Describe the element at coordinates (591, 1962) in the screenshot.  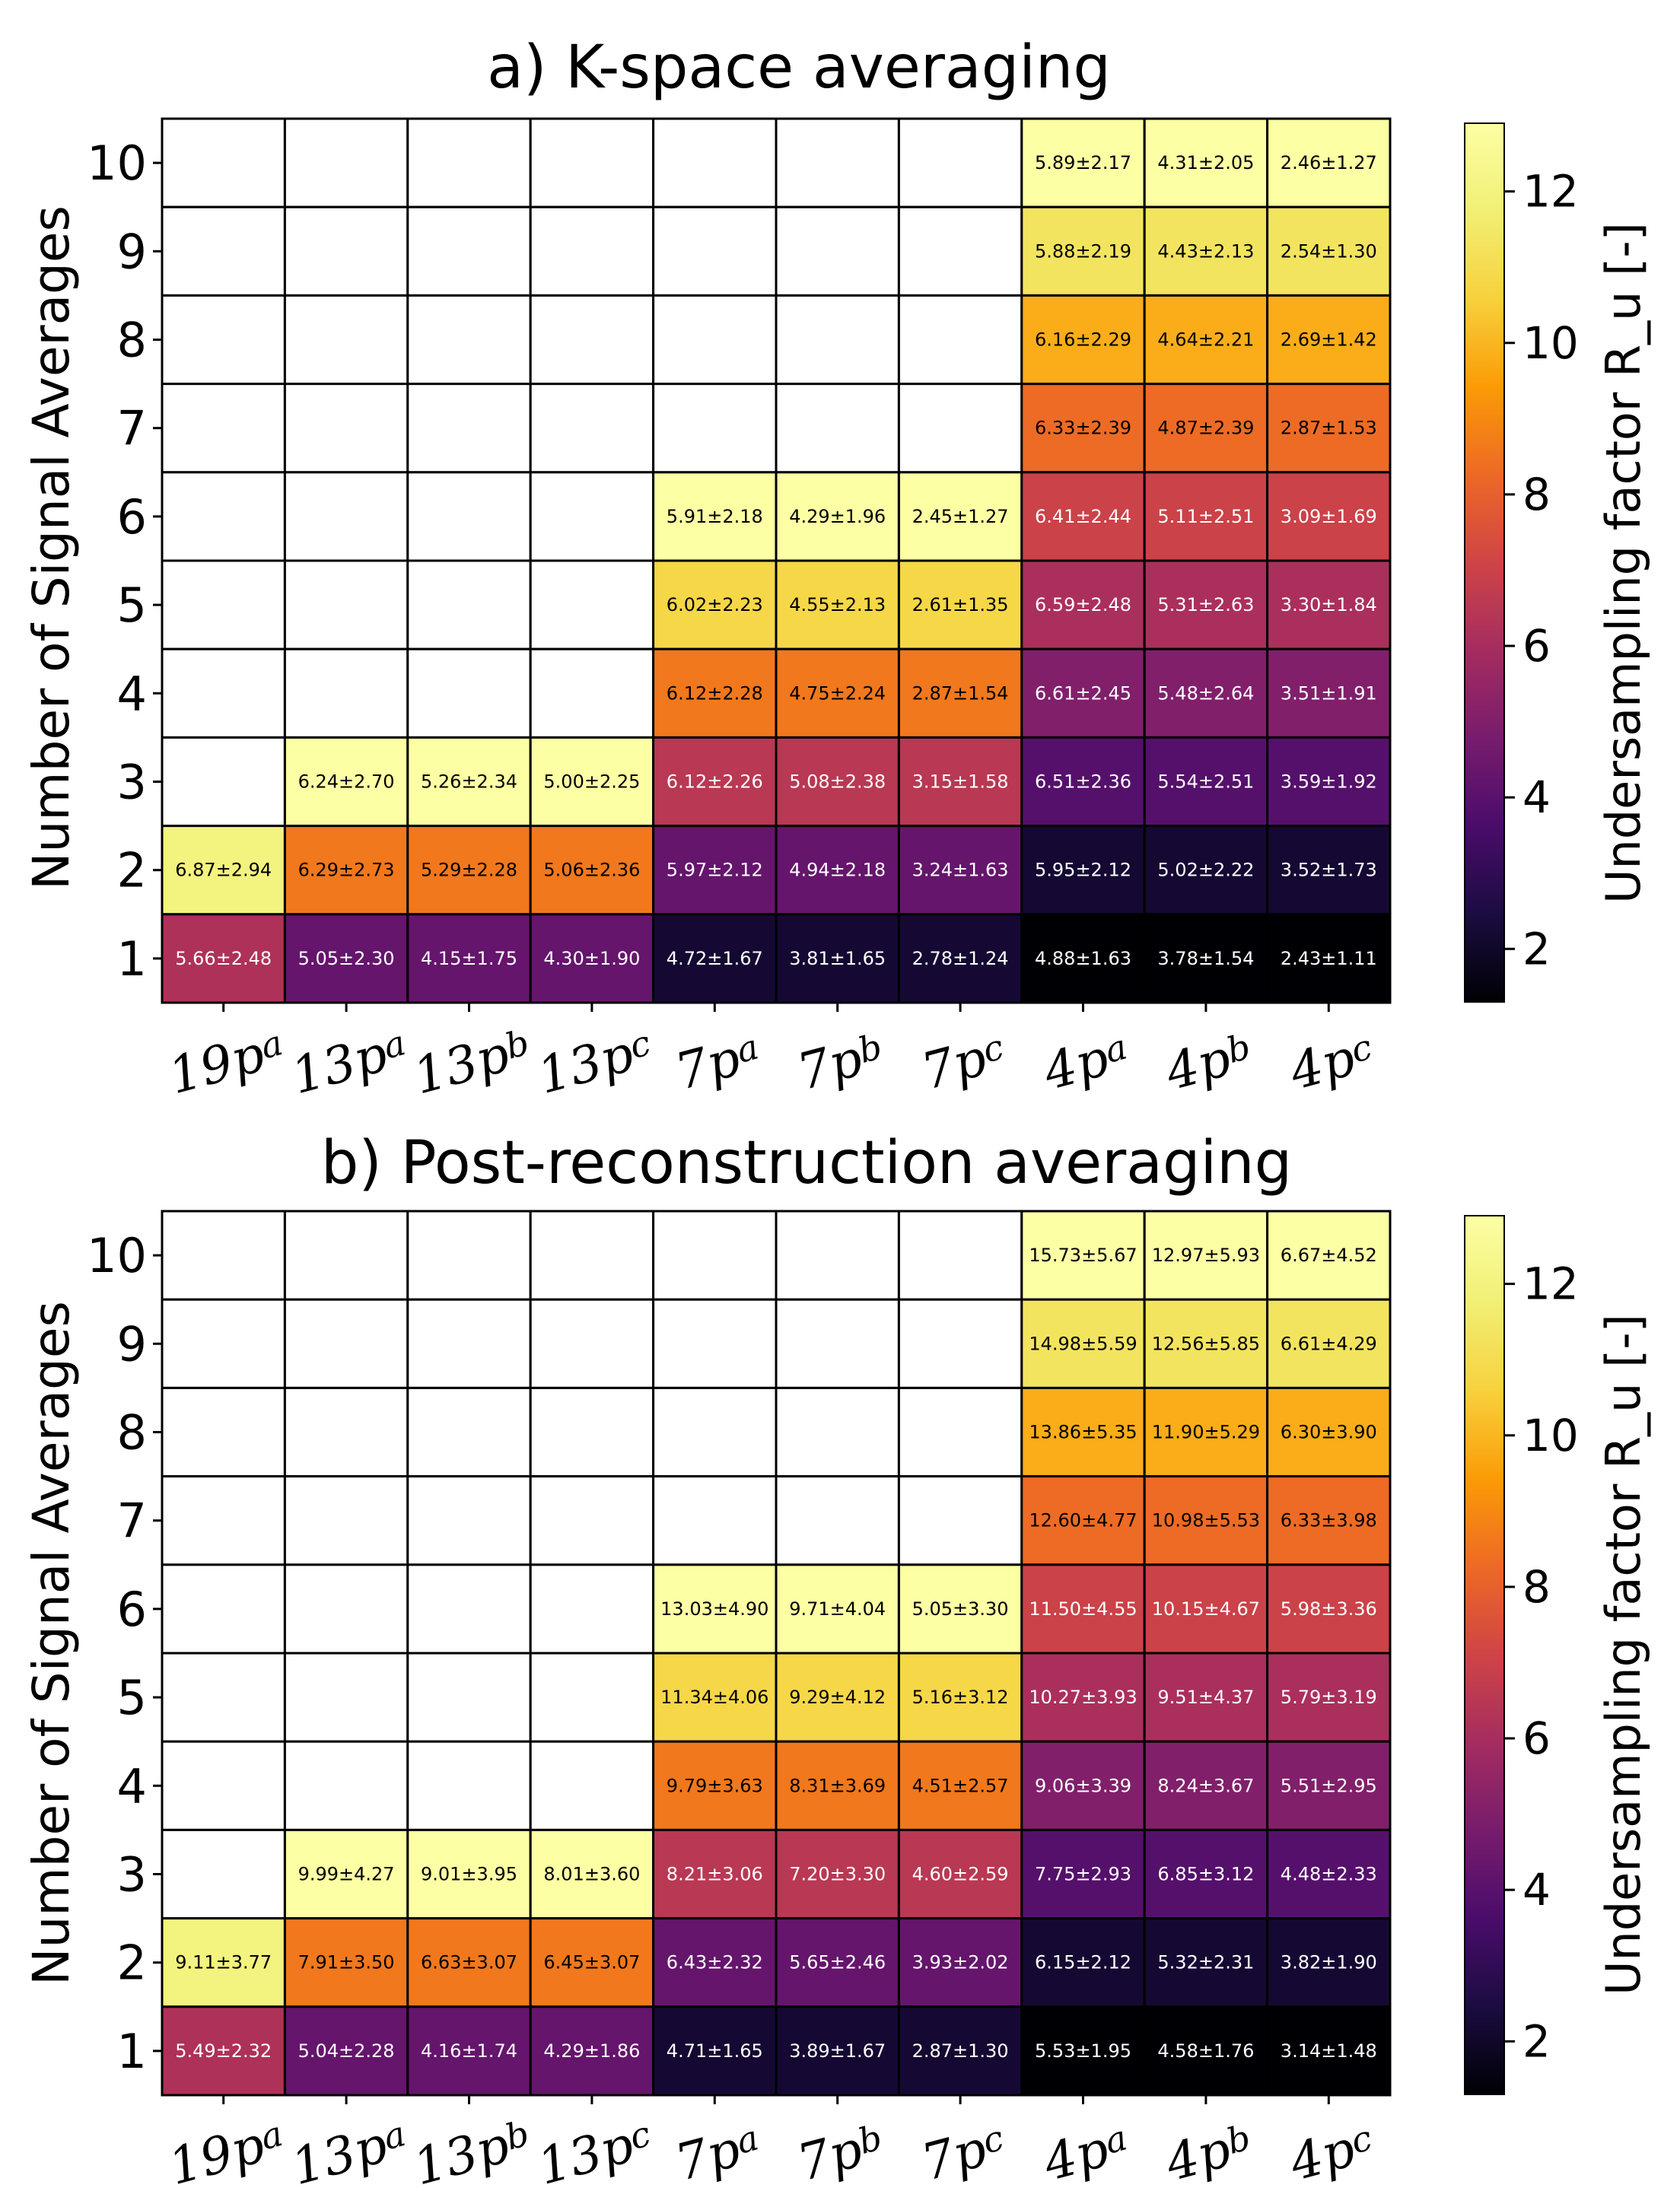
I see `panel-b-cell-label-r8-c3: 6.45±3.07` at that location.